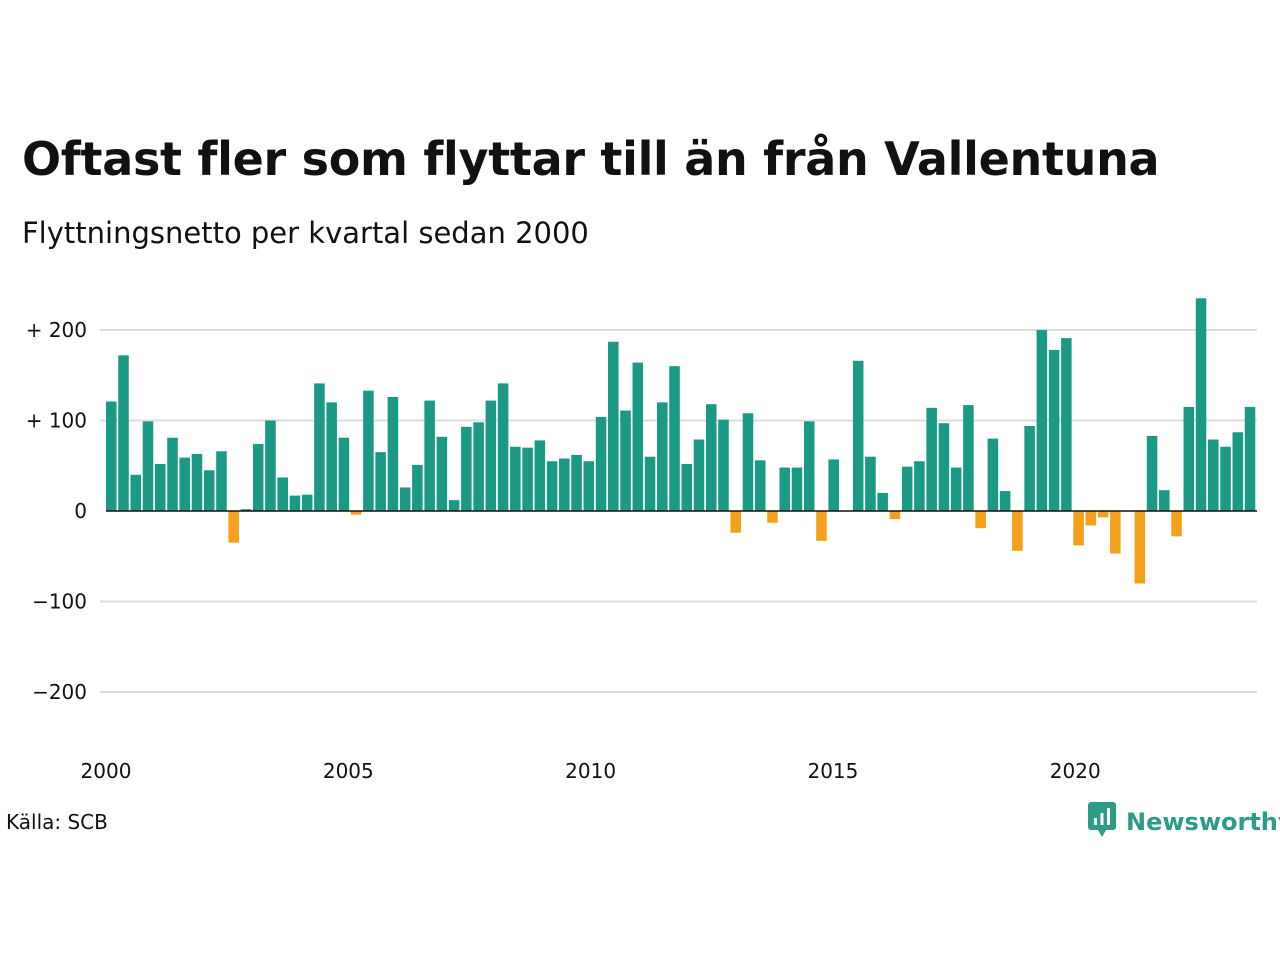 The width and height of the screenshot is (1280, 960). I want to click on source-label: Källa: SCB, so click(57, 822).